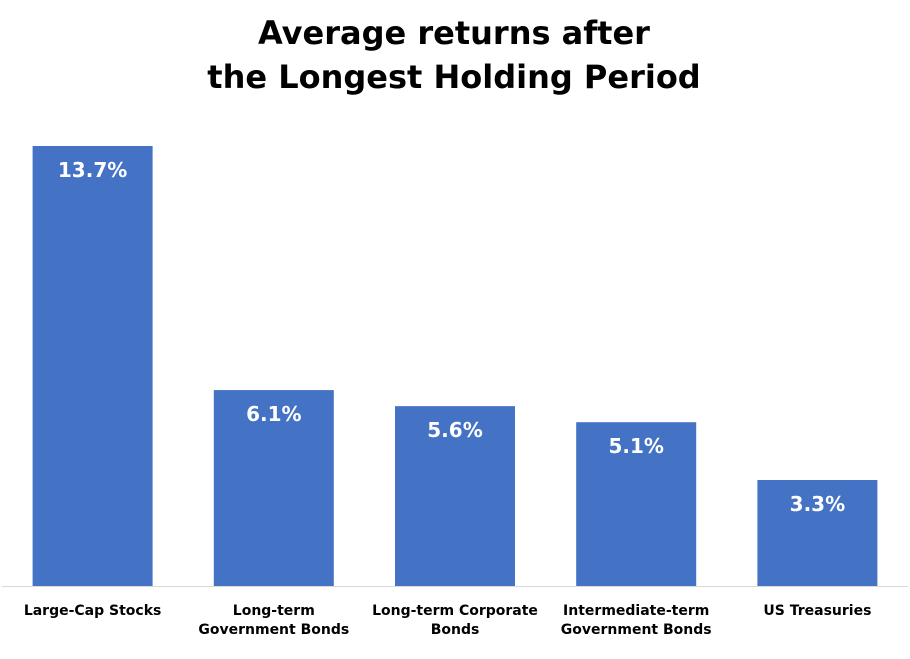 This screenshot has height=659, width=910. I want to click on category-label-line: Bonds, so click(455, 630).